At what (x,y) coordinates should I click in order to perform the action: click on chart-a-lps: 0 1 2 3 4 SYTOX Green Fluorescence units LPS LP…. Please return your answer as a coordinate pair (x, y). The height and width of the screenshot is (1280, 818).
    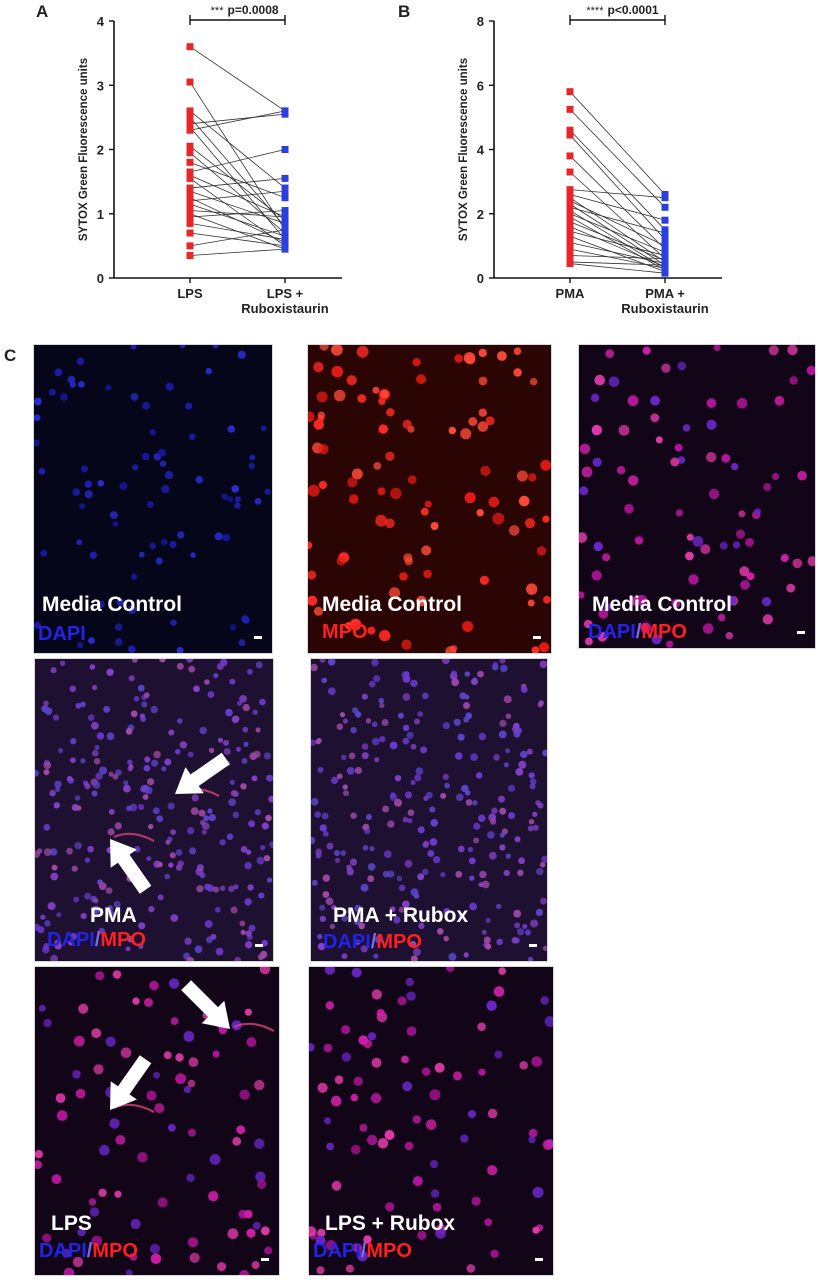
    Looking at the image, I should click on (210, 159).